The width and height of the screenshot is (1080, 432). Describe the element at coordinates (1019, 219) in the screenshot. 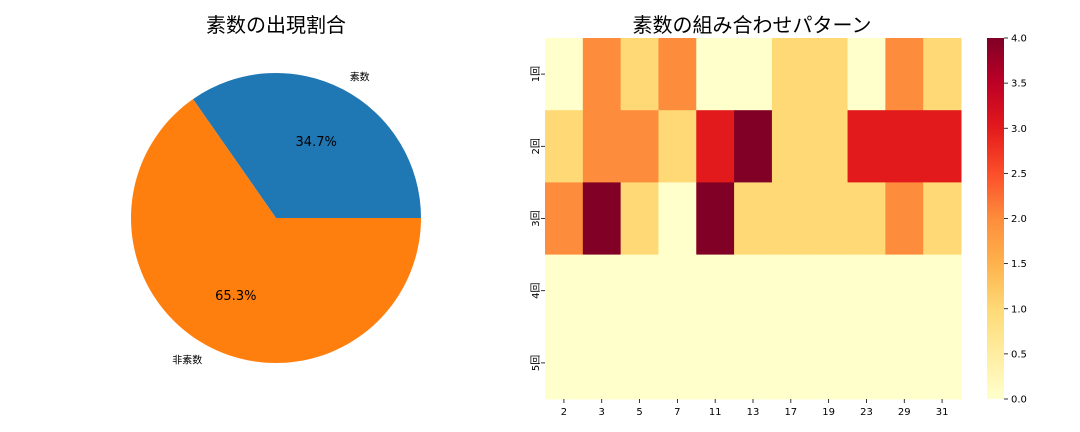

I see `colorbar-tick-label: 2.0` at that location.